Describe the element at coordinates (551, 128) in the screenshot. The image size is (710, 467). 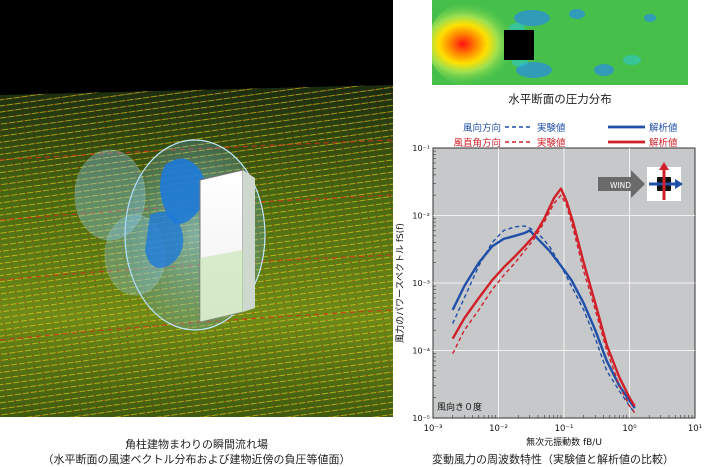
I see `legend-row1-experiment: 実験値` at that location.